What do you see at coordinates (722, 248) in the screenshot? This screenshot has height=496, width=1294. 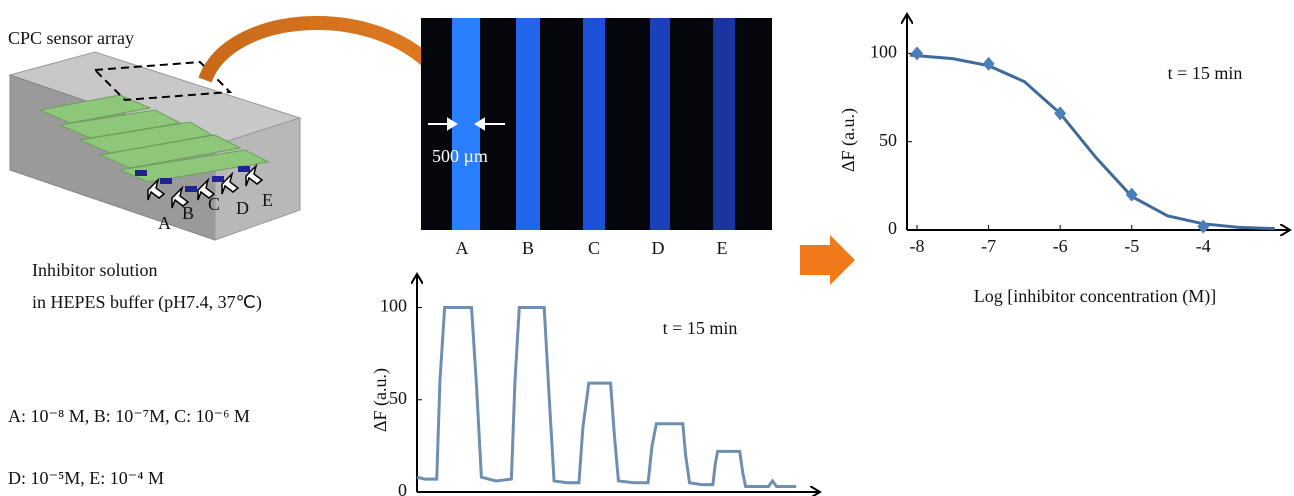 I see `image-label: E` at bounding box center [722, 248].